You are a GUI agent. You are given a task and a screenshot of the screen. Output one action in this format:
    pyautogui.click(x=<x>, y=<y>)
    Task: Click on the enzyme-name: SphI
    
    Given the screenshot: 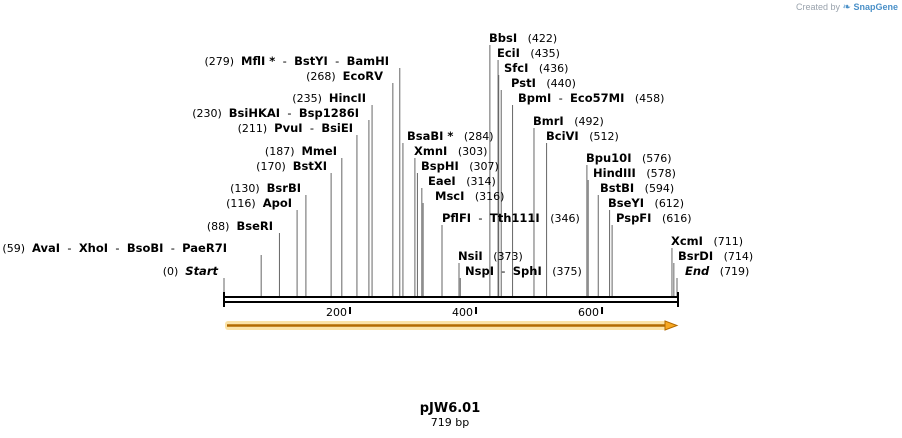 What is the action you would take?
    pyautogui.click(x=527, y=271)
    